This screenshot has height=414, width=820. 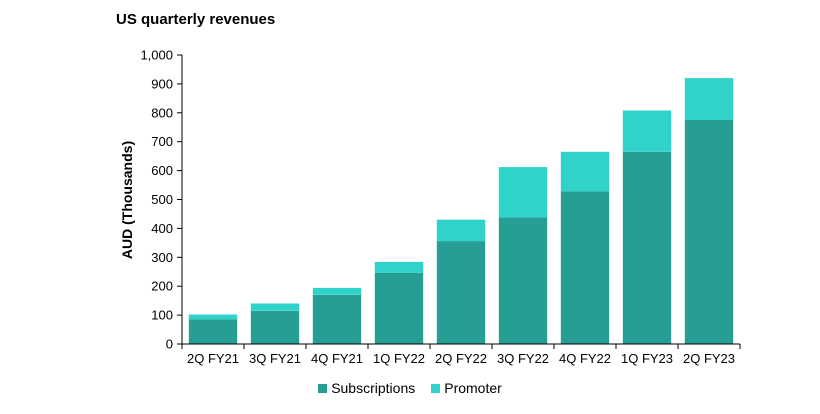 What do you see at coordinates (473, 388) in the screenshot?
I see `legend-label-promoter: Promoter` at bounding box center [473, 388].